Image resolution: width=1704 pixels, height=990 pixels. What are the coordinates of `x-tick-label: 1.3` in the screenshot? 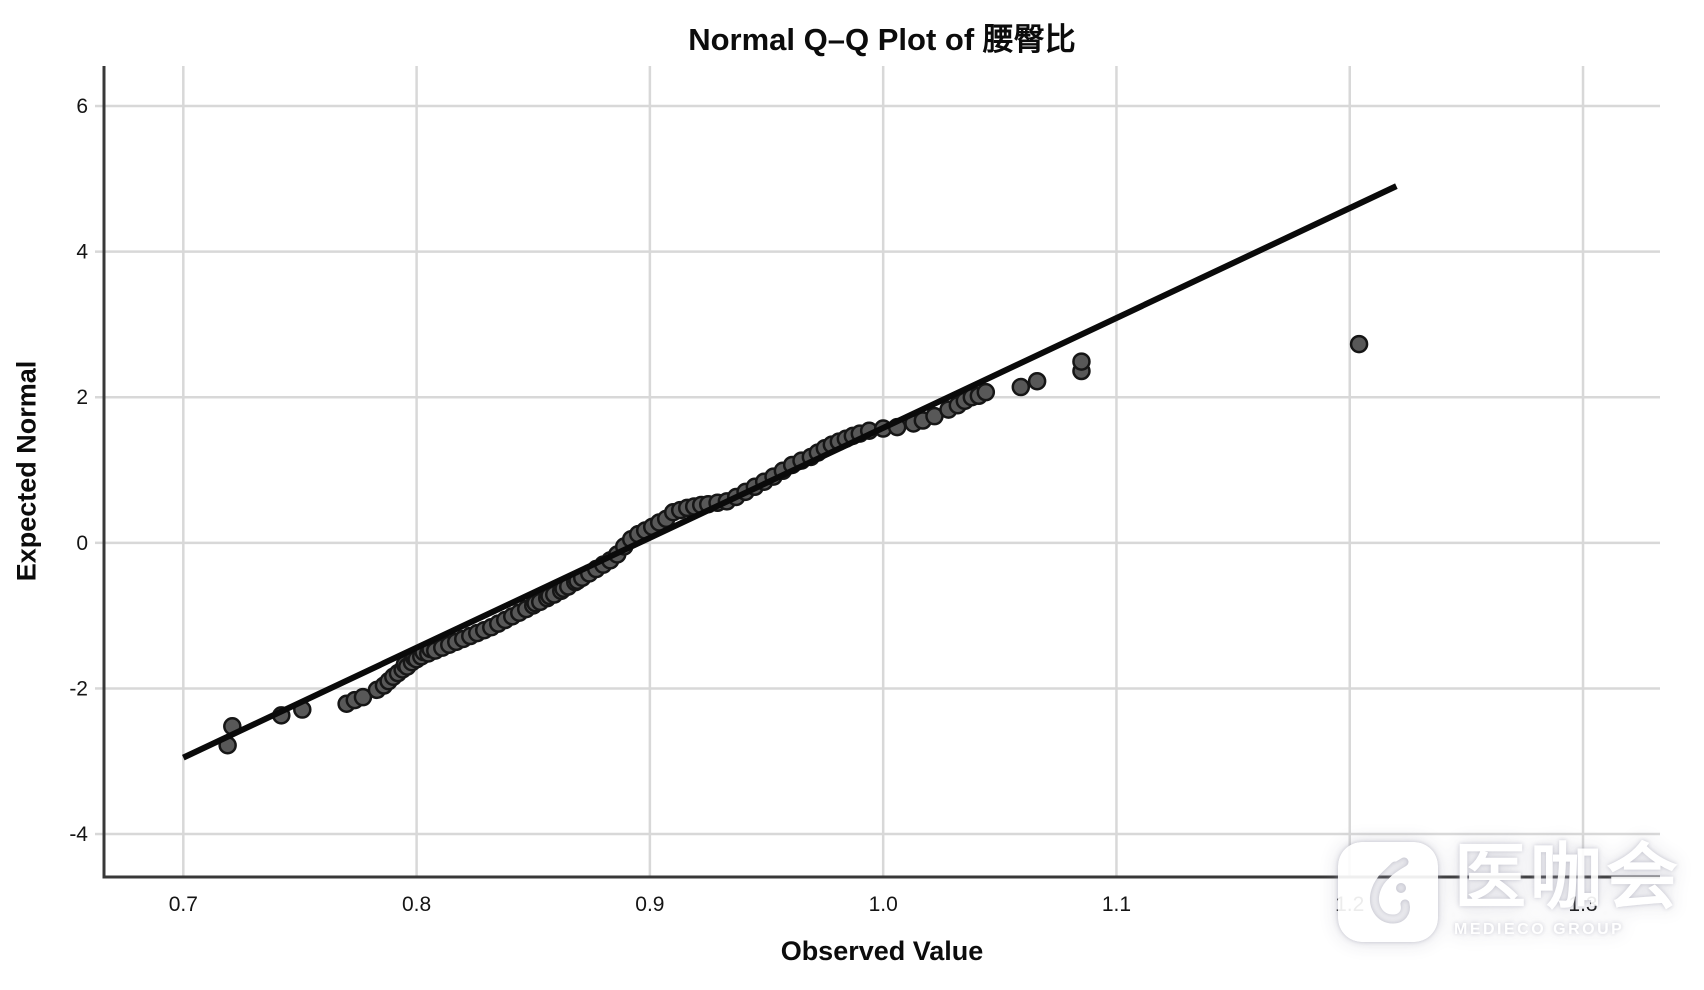 It's located at (1582, 904).